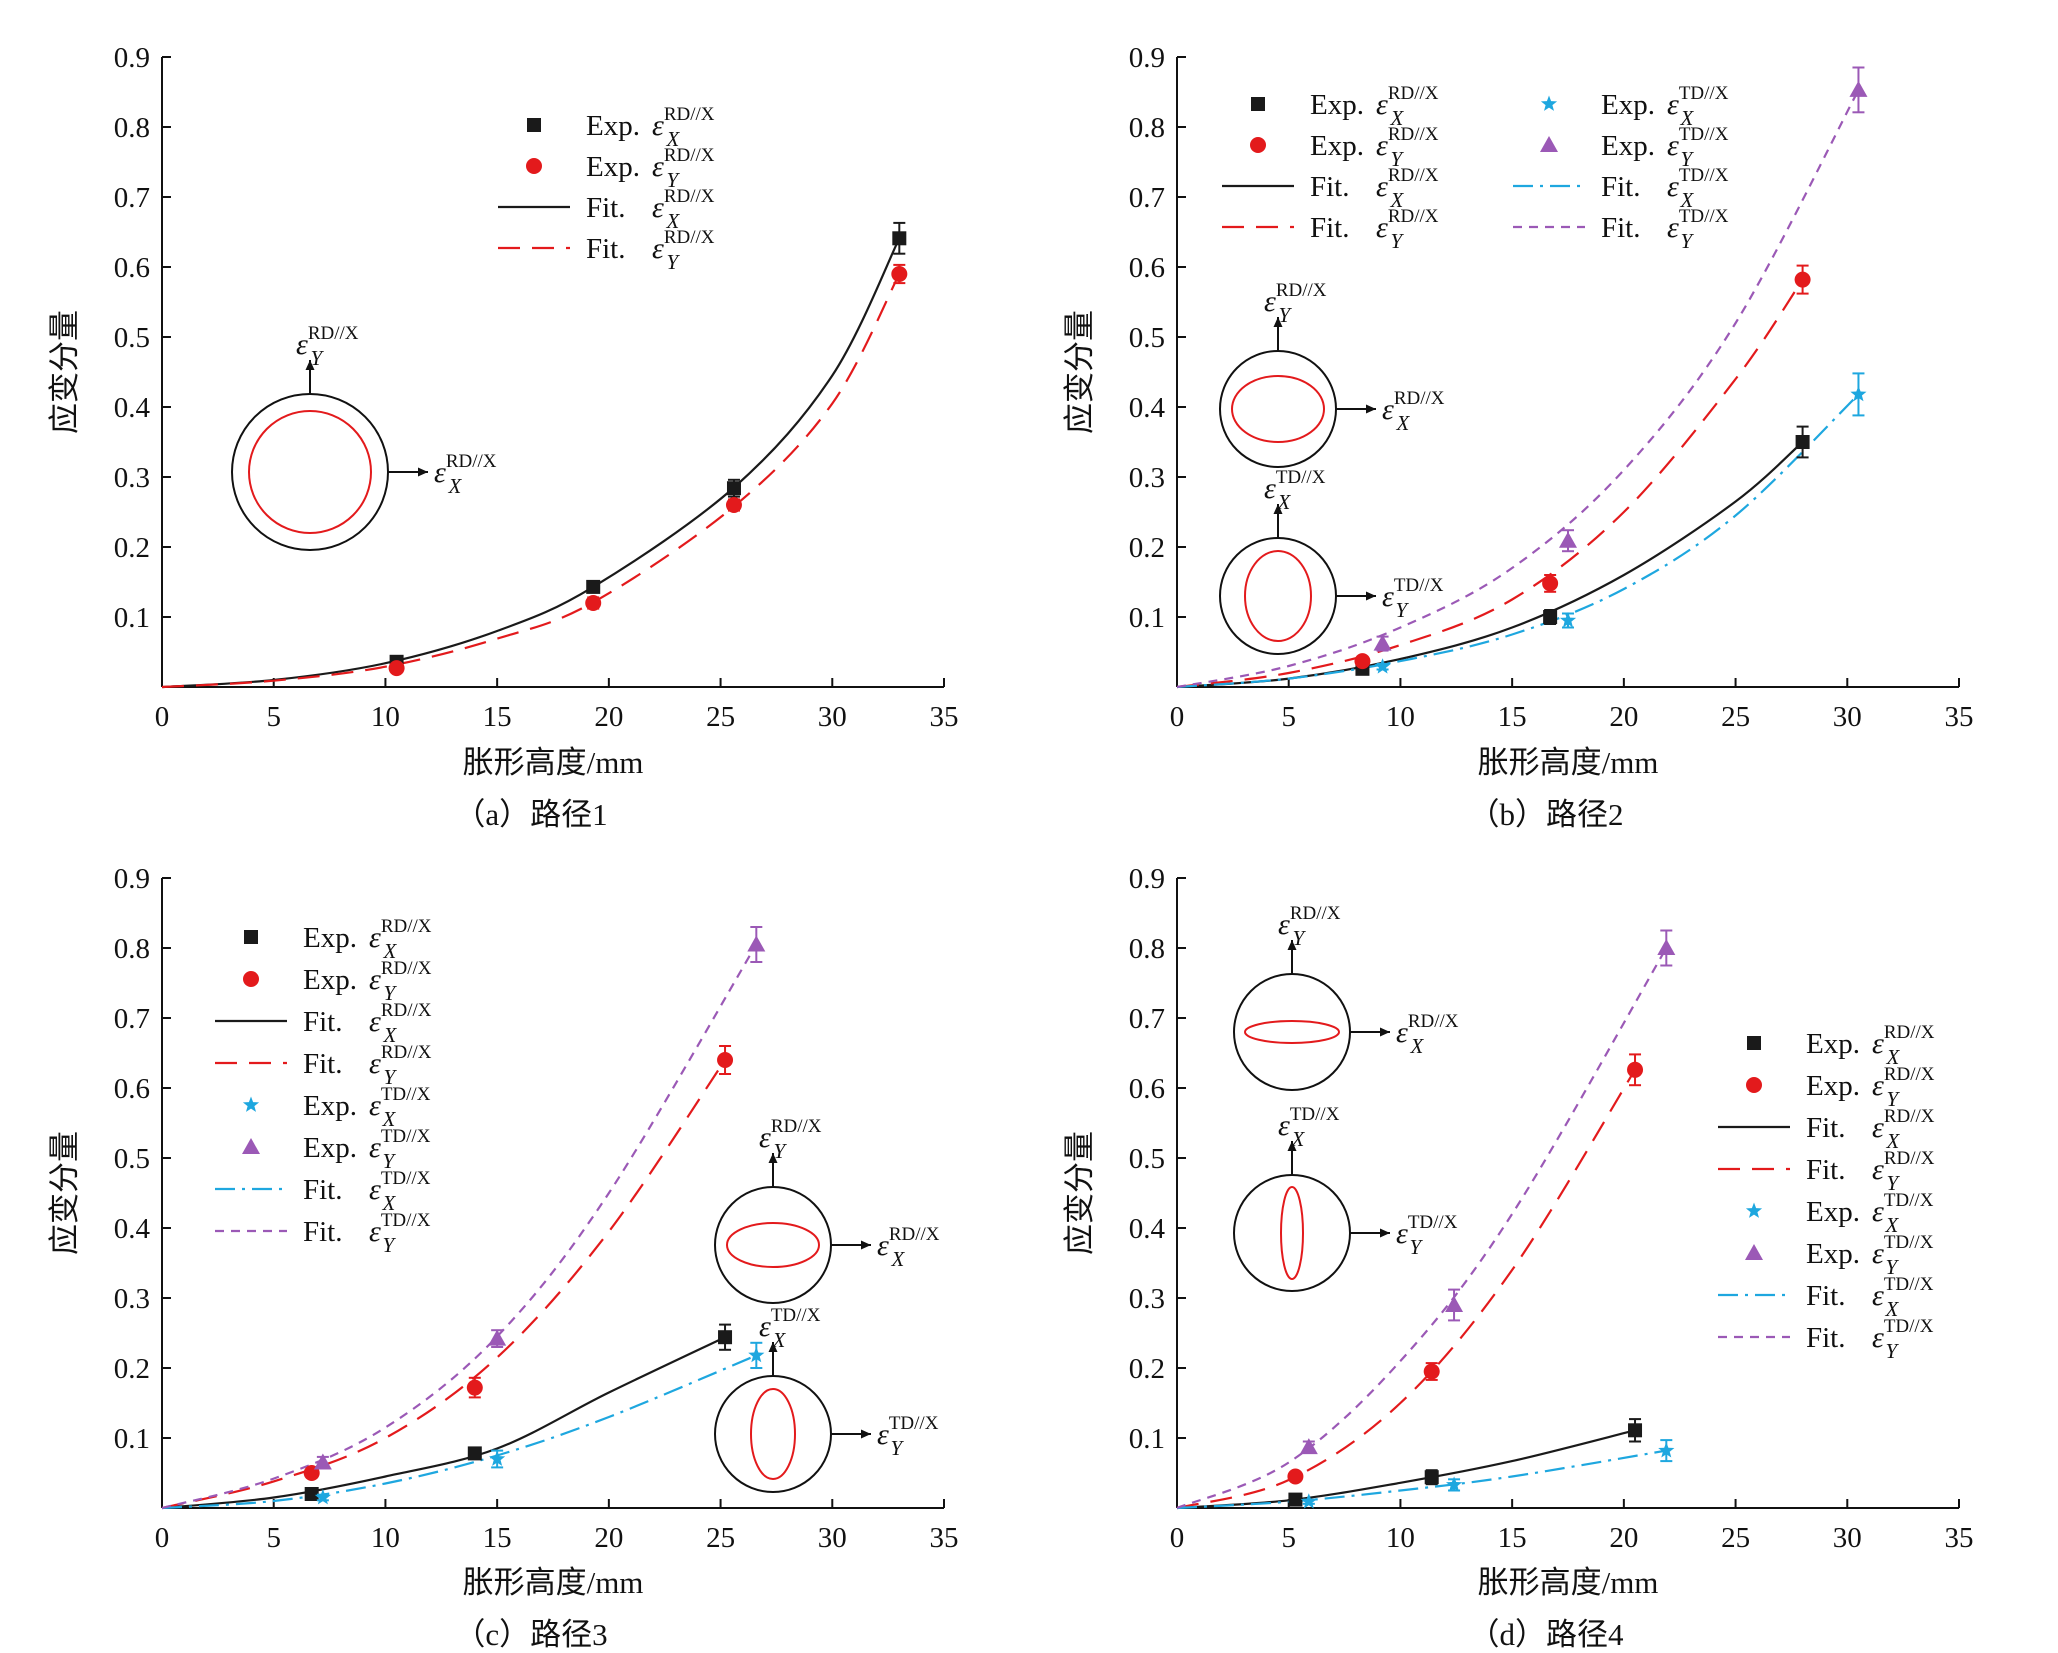 The width and height of the screenshot is (2058, 1653). What do you see at coordinates (796, 1126) in the screenshot?
I see `inset-label-up-sup: RD//X` at bounding box center [796, 1126].